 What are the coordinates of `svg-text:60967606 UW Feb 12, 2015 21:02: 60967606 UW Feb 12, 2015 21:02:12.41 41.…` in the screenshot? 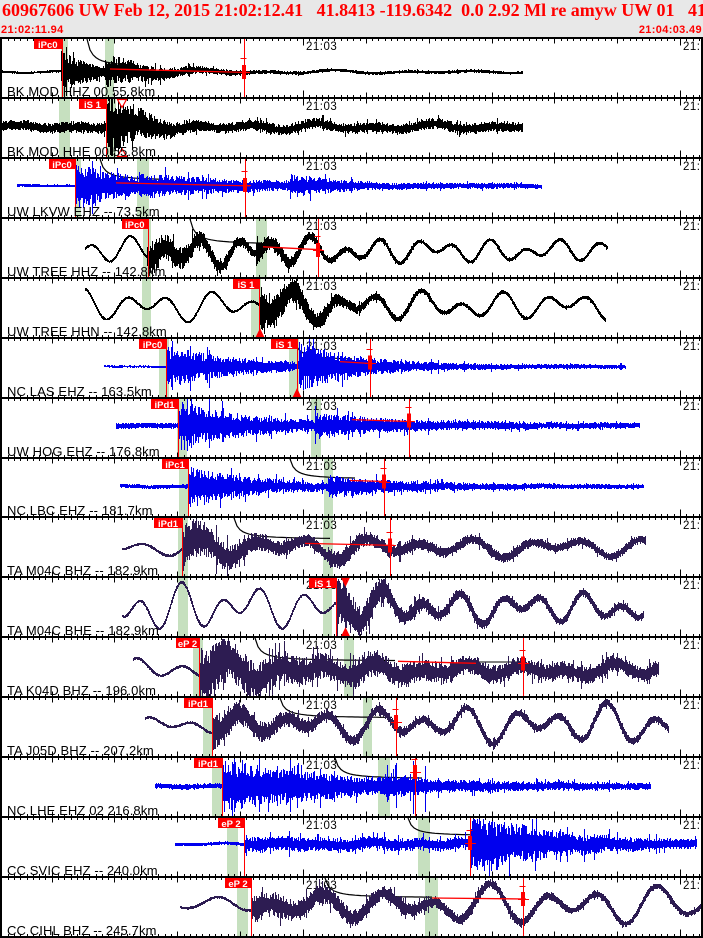 It's located at (352, 10).